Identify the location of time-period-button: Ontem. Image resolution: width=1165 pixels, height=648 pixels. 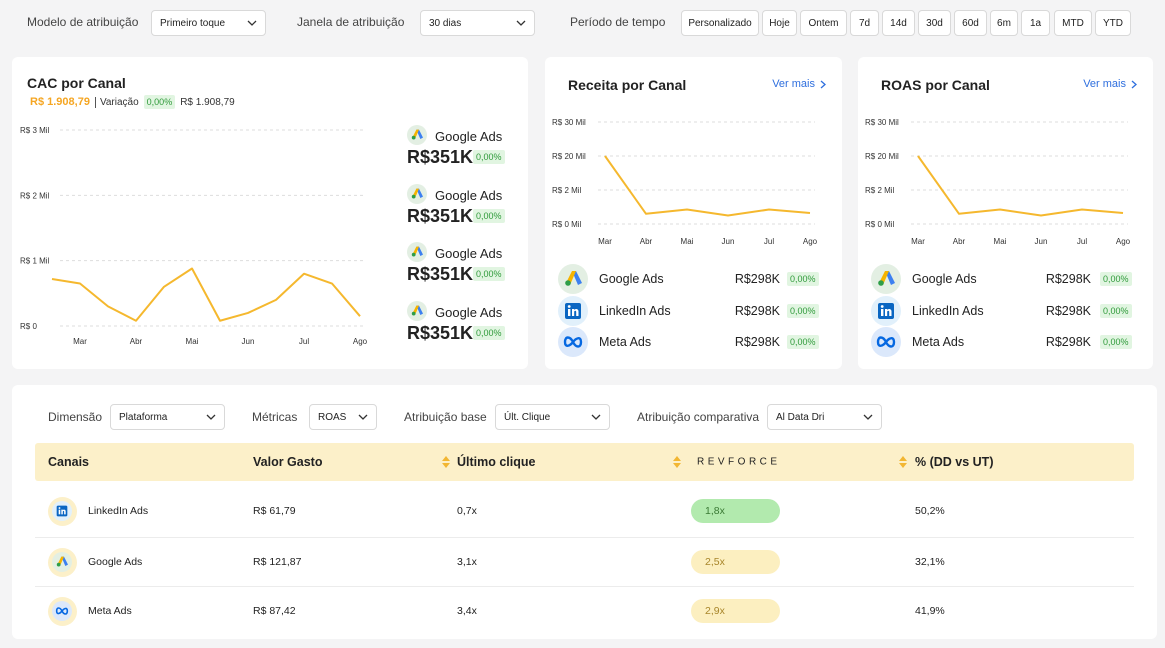
(823, 23).